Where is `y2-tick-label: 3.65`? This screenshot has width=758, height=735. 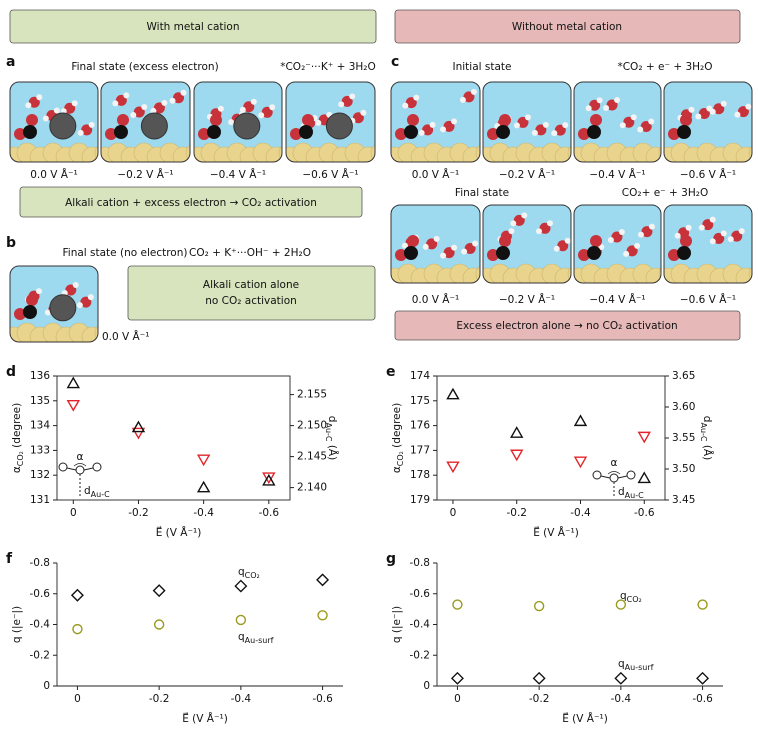
y2-tick-label: 3.65 is located at coordinates (683, 376).